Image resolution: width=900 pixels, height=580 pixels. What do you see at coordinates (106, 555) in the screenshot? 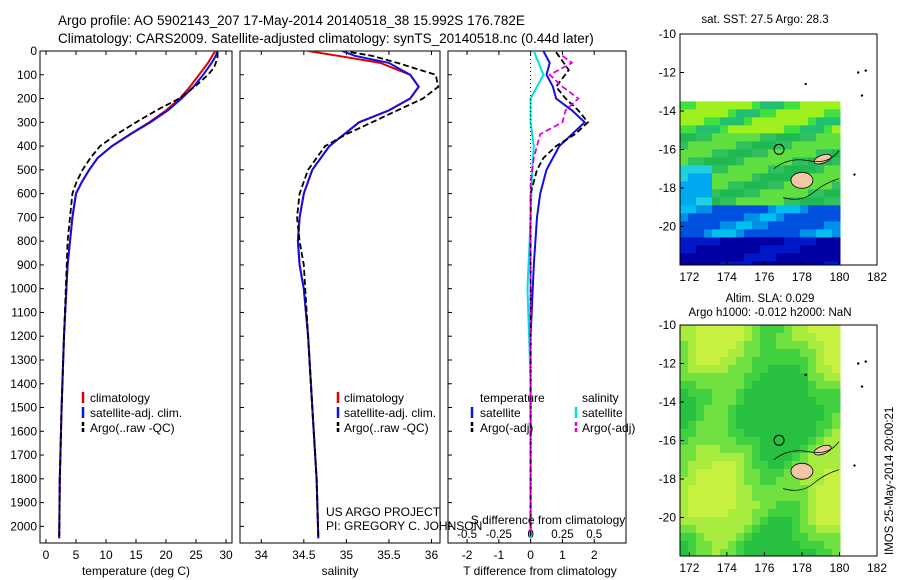
I see `x-tick-label: 10` at bounding box center [106, 555].